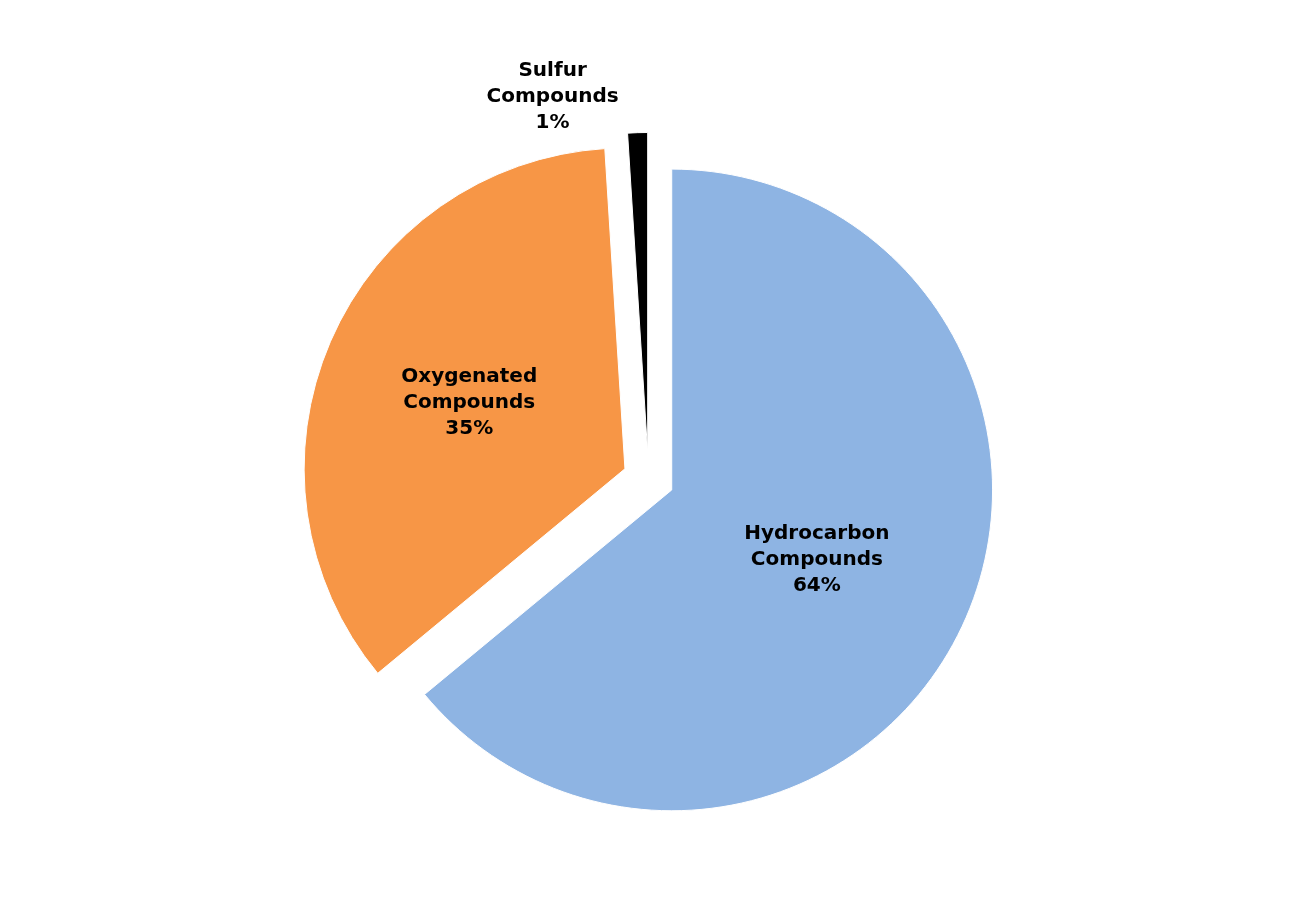  I want to click on data-label: 35%, so click(469, 427).